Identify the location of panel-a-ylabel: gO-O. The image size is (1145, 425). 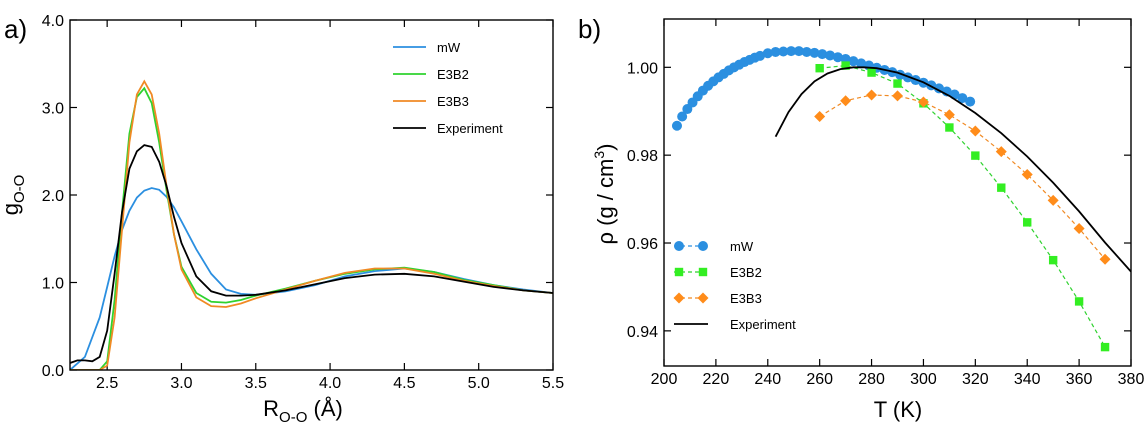
(14, 195).